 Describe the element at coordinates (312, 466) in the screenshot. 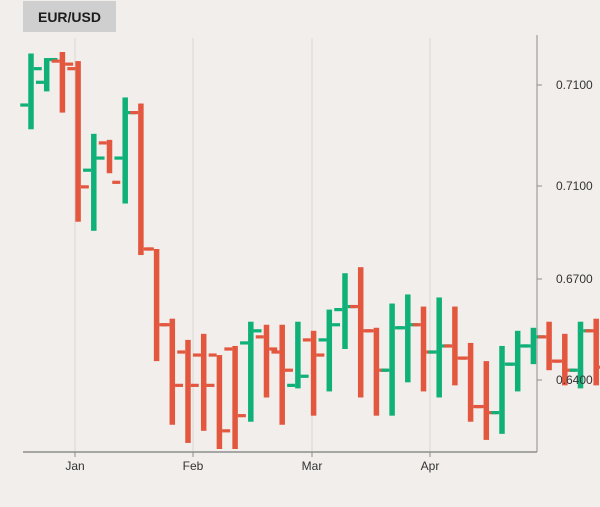

I see `x-tick-label: Mar` at that location.